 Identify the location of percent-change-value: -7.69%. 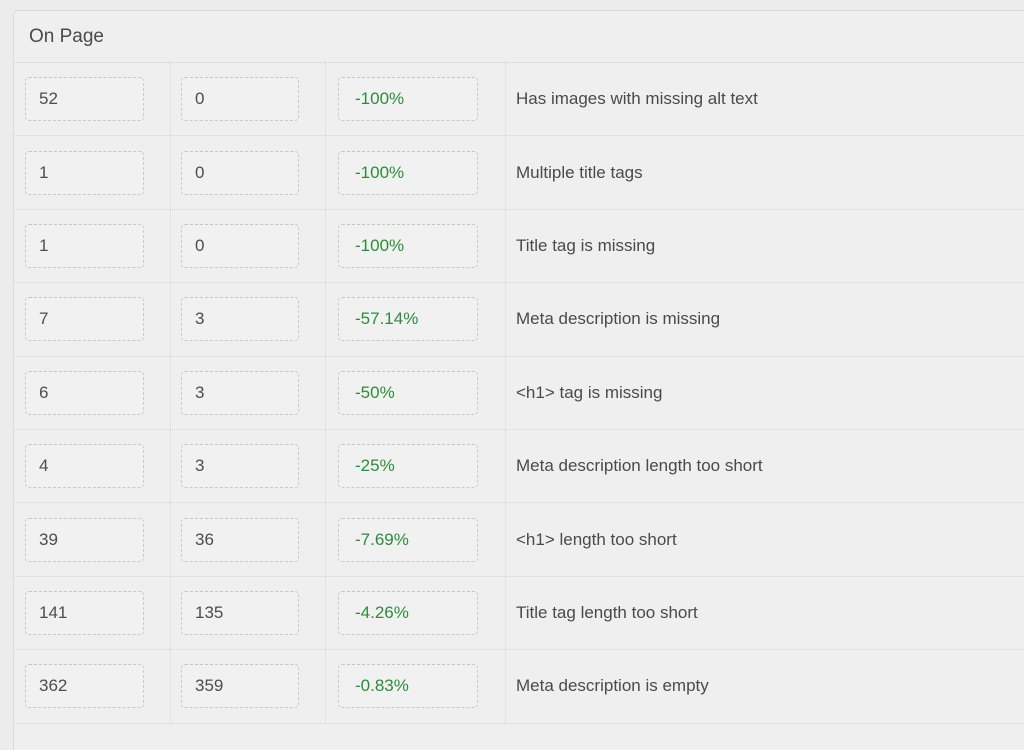
(382, 539).